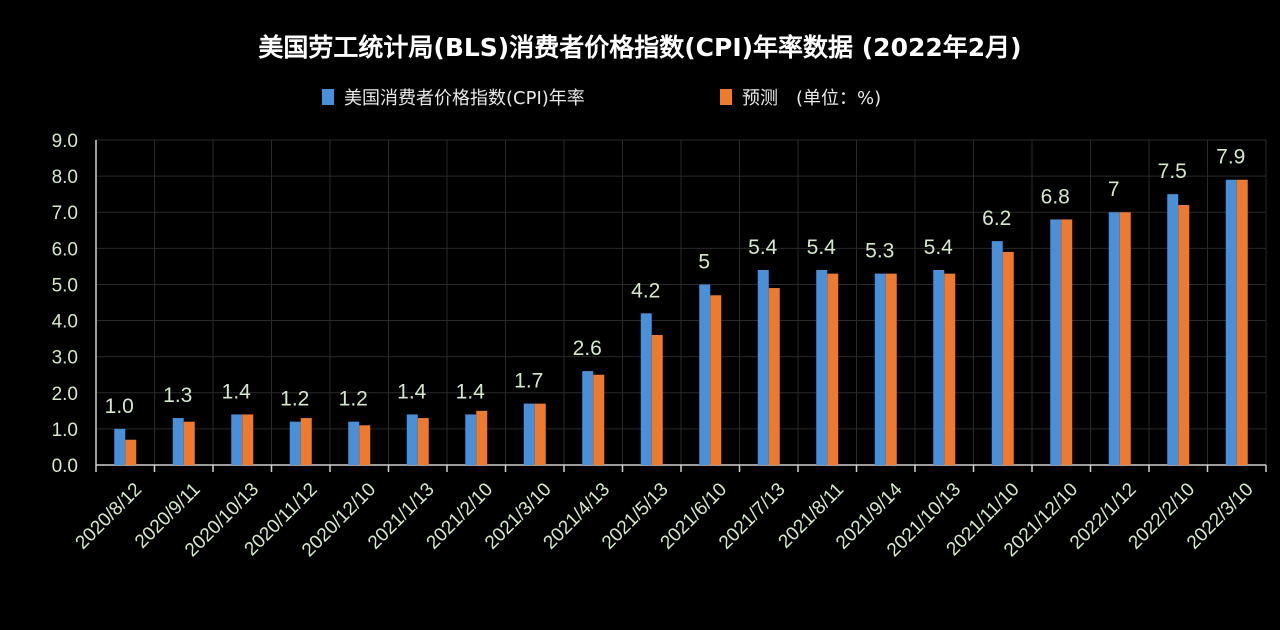 Image resolution: width=1280 pixels, height=630 pixels. What do you see at coordinates (704, 261) in the screenshot?
I see `data-label: 5` at bounding box center [704, 261].